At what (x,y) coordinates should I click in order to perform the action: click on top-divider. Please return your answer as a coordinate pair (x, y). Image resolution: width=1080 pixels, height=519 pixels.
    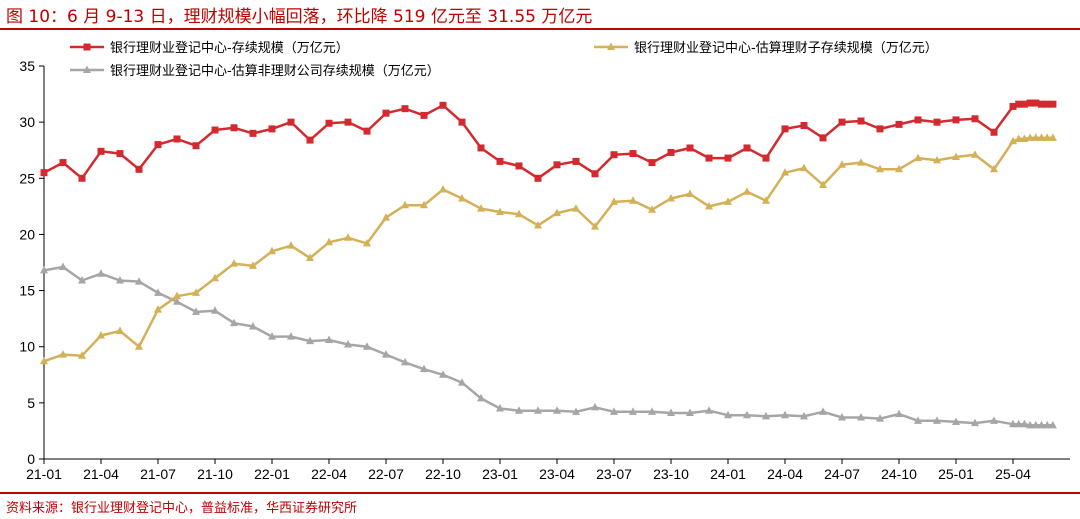
    Looking at the image, I should click on (540, 29).